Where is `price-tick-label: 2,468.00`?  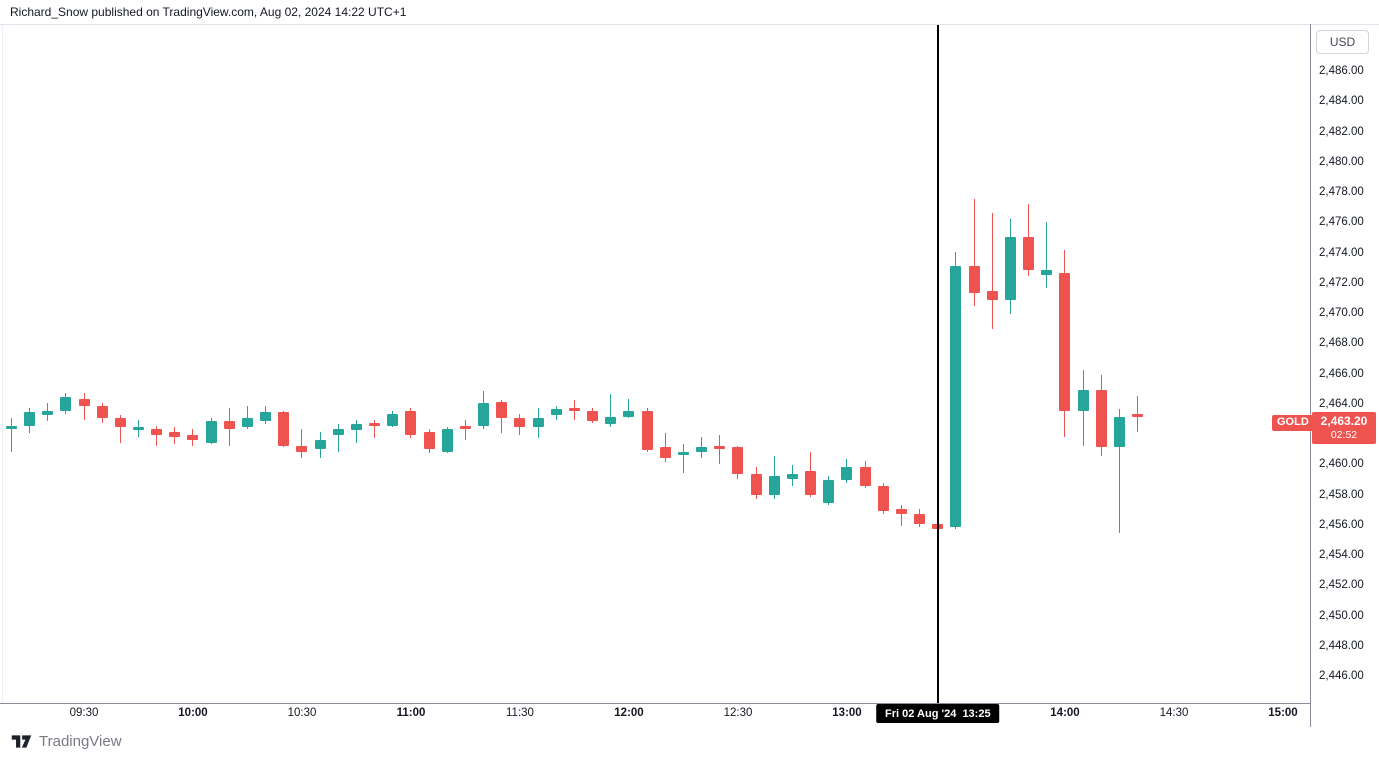 price-tick-label: 2,468.00 is located at coordinates (1341, 343).